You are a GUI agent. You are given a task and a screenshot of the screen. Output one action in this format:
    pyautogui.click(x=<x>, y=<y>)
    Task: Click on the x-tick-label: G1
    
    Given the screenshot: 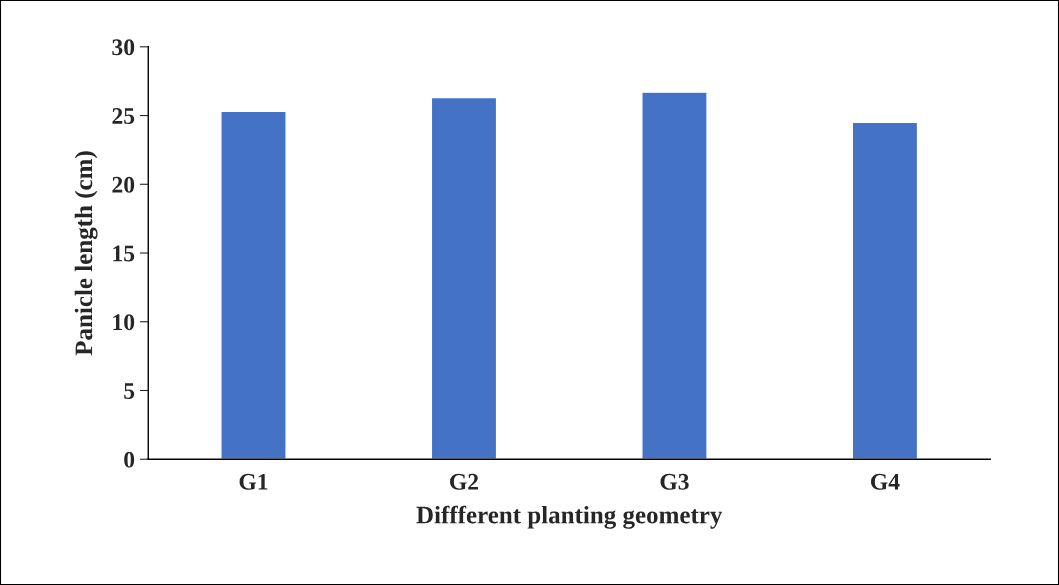 What is the action you would take?
    pyautogui.click(x=253, y=481)
    